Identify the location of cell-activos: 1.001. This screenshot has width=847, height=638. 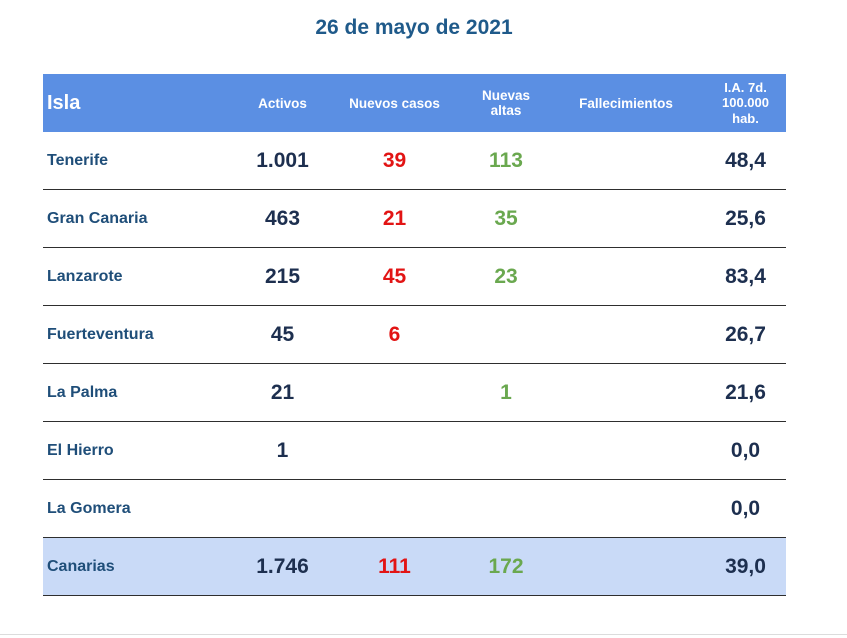
(282, 161).